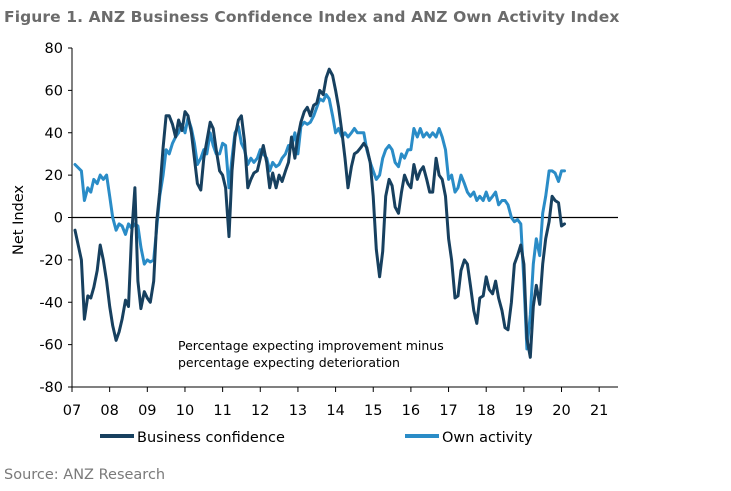  Describe the element at coordinates (486, 411) in the screenshot. I see `x-tick-label: 18` at that location.